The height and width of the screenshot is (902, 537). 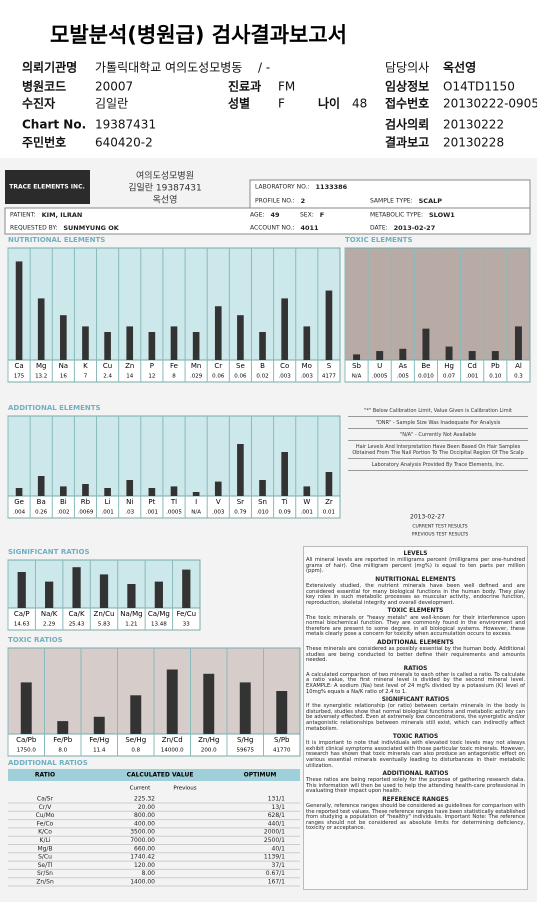 What do you see at coordinates (431, 201) in the screenshot?
I see `lab-value: SCALP` at bounding box center [431, 201].